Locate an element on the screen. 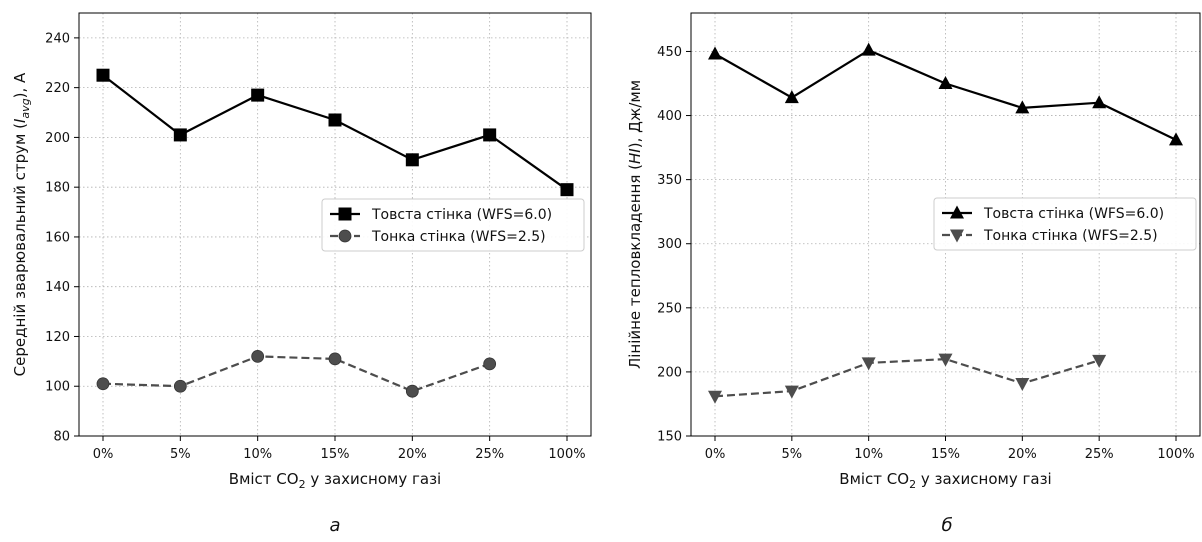  panel-label: б is located at coordinates (946, 525).